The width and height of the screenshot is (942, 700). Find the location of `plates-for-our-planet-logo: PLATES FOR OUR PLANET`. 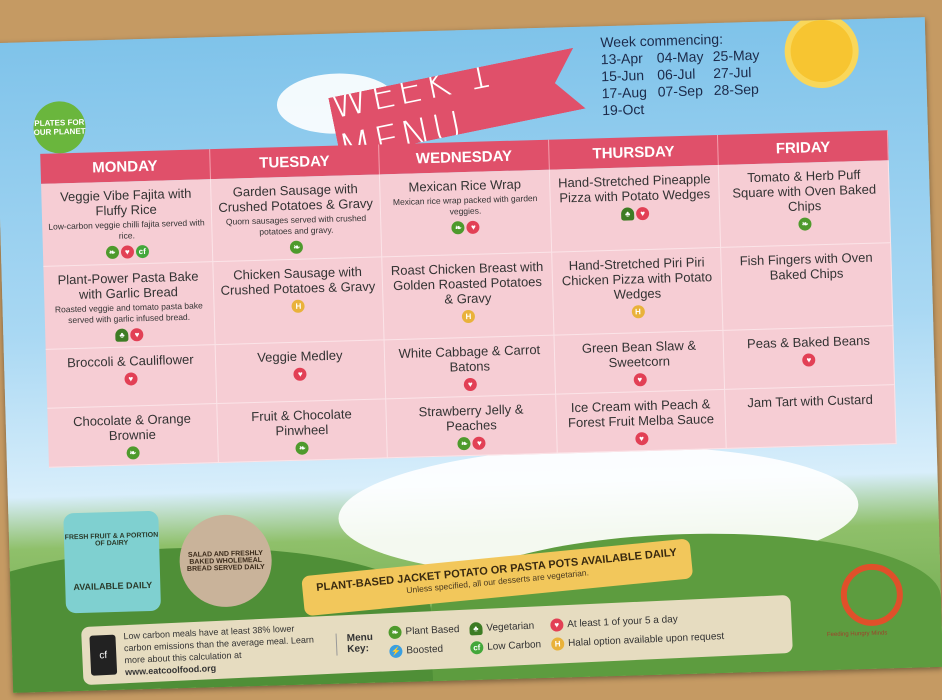

plates-for-our-planet-logo: PLATES FOR OUR PLANET is located at coordinates (59, 127).